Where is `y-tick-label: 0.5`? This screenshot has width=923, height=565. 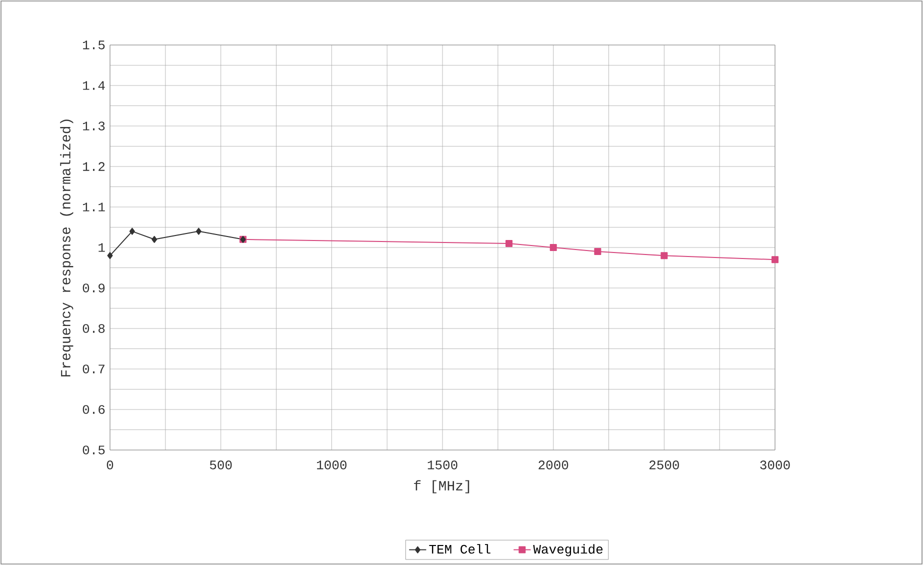 y-tick-label: 0.5 is located at coordinates (93, 450).